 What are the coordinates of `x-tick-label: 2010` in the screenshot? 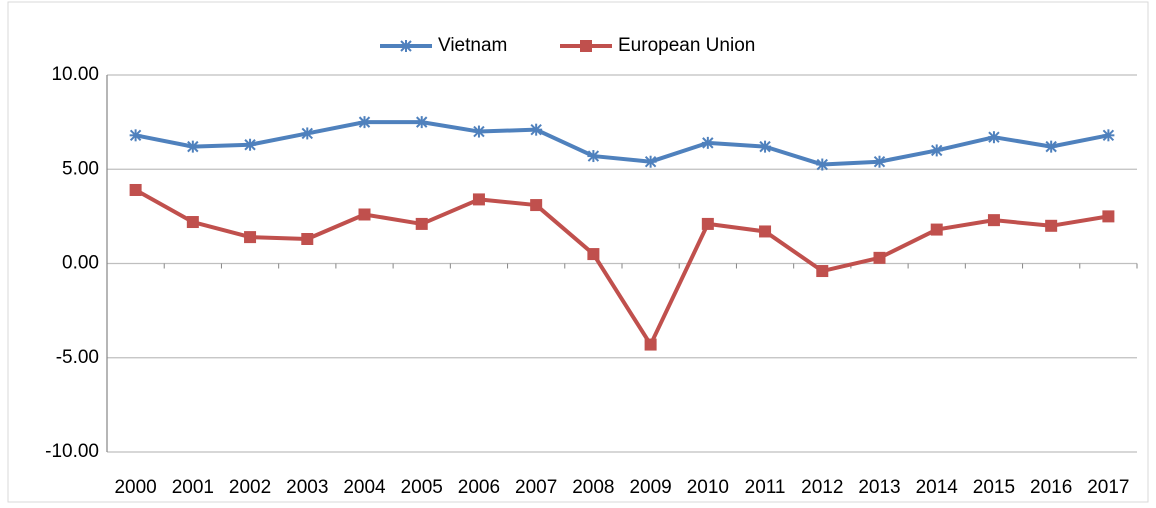 It's located at (708, 487).